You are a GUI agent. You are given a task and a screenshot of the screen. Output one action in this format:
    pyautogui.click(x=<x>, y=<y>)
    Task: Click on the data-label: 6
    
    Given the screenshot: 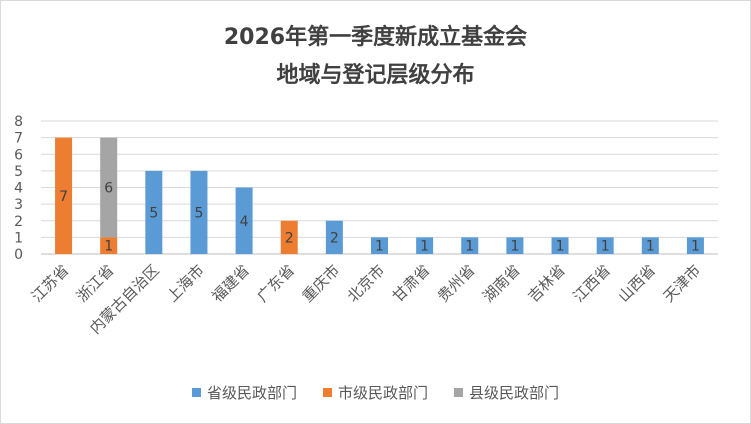 What is the action you would take?
    pyautogui.click(x=108, y=189)
    